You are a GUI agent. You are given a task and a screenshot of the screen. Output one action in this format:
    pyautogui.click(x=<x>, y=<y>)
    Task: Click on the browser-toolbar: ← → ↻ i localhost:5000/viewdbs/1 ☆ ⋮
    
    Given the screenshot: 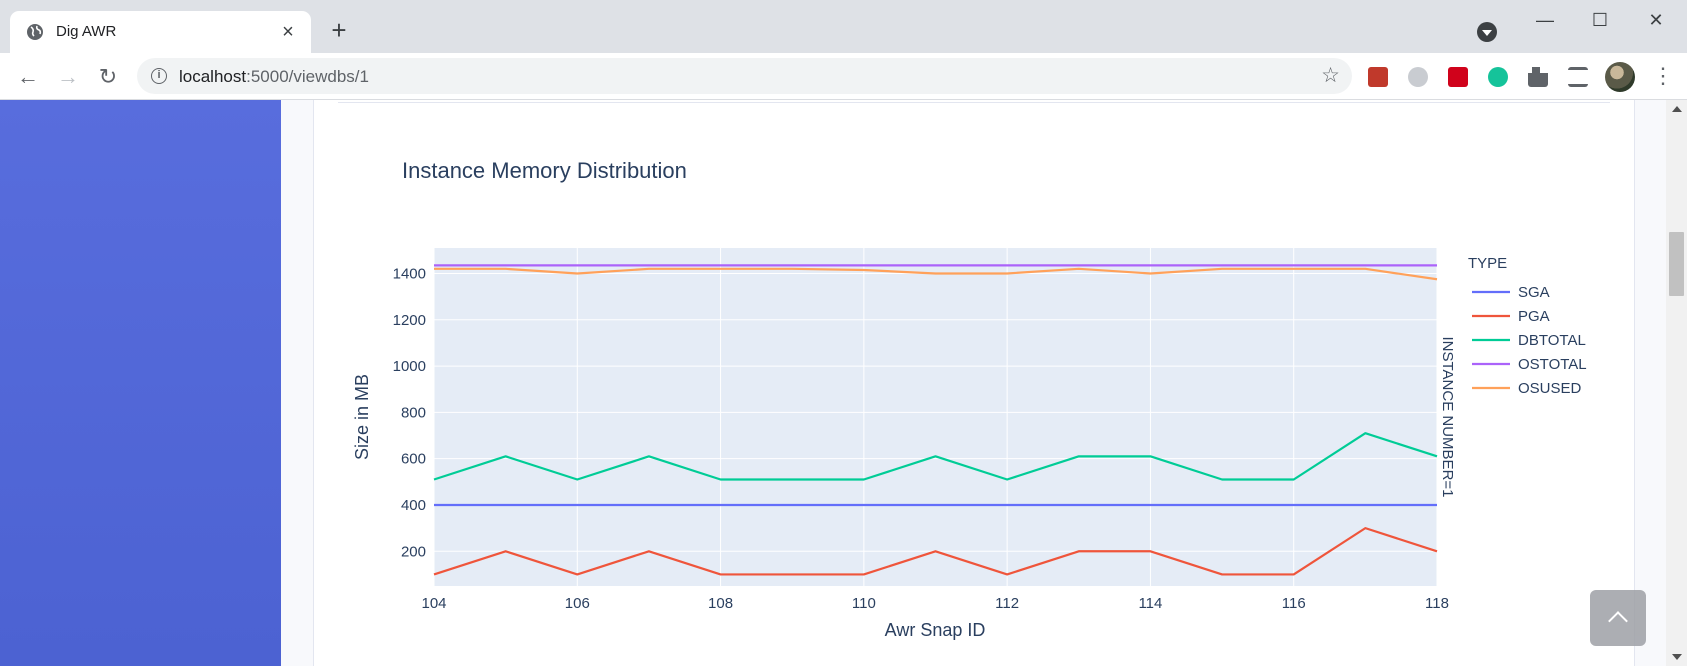 What is the action you would take?
    pyautogui.click(x=843, y=76)
    